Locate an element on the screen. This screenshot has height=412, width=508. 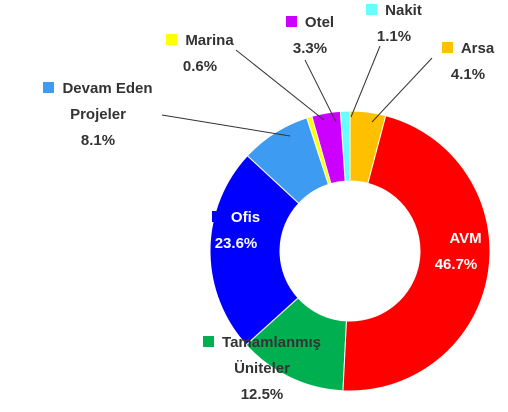
label-name: Nakit is located at coordinates (394, 12).